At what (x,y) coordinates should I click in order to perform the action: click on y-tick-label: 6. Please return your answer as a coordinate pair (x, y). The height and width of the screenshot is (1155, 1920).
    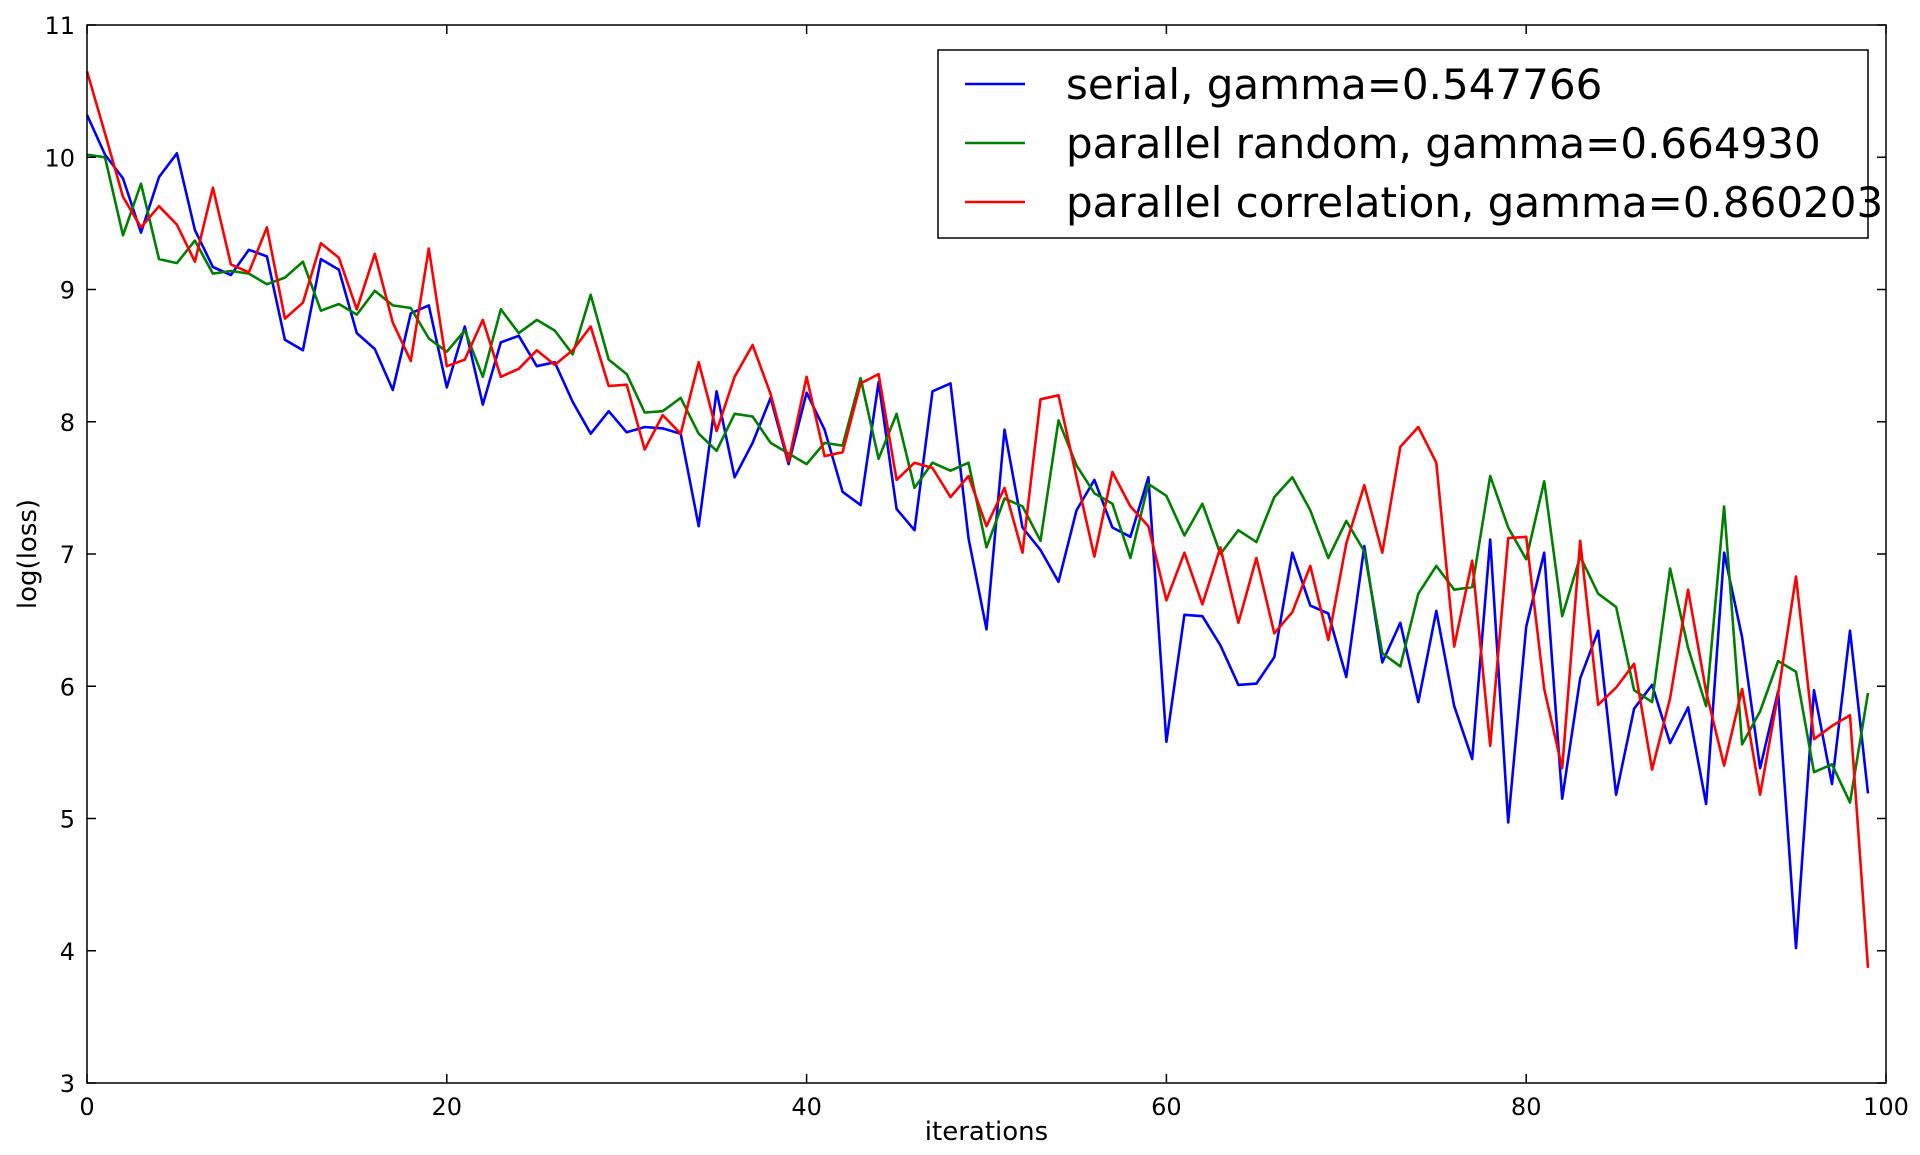
    Looking at the image, I should click on (67, 687).